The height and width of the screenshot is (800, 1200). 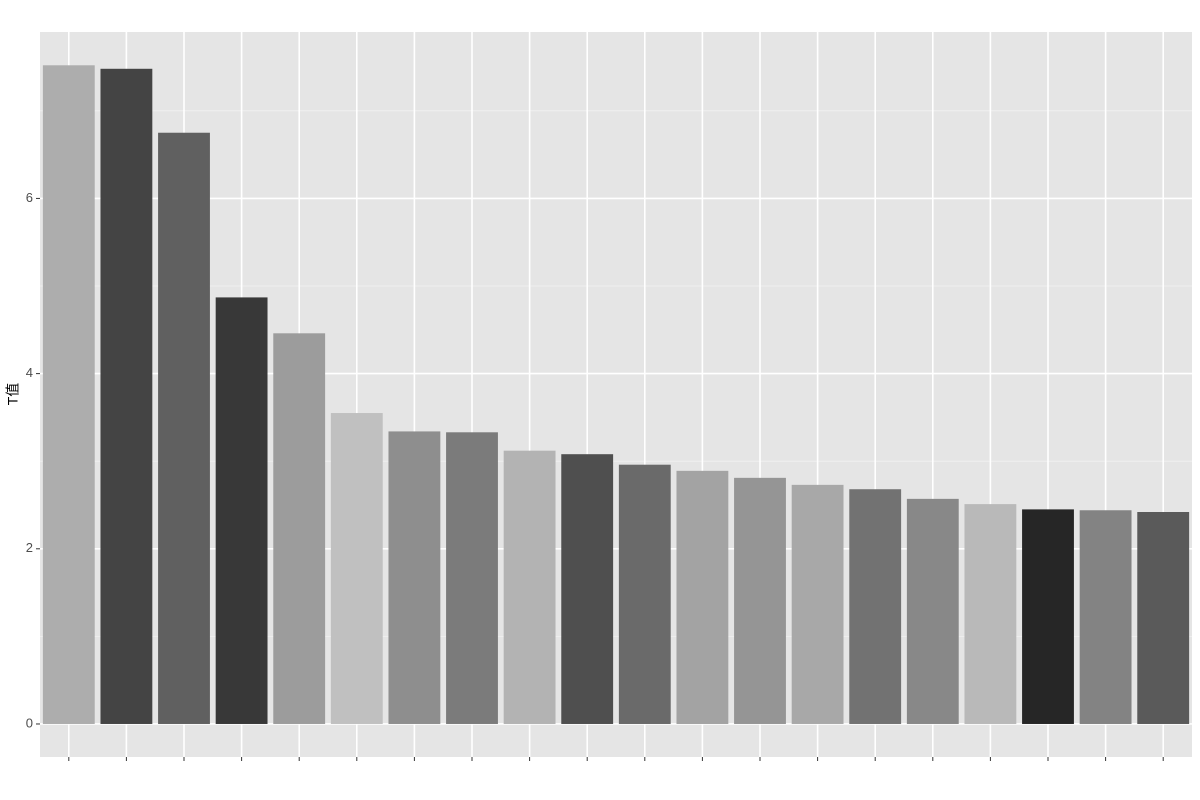 I want to click on y-axis-label: T值, so click(x=13, y=394).